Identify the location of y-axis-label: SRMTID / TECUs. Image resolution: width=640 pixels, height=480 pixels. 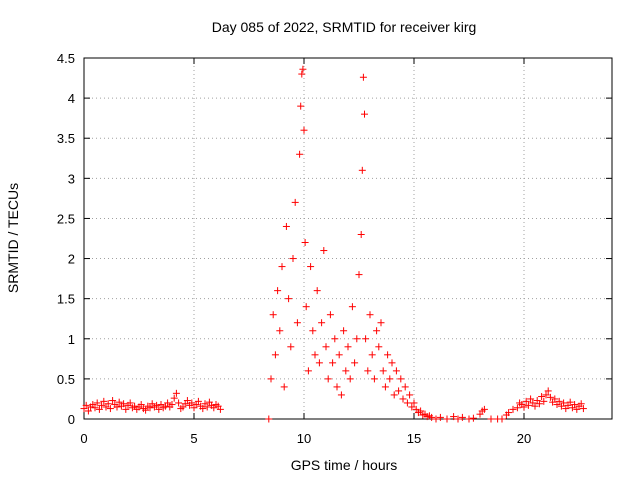
(13, 238).